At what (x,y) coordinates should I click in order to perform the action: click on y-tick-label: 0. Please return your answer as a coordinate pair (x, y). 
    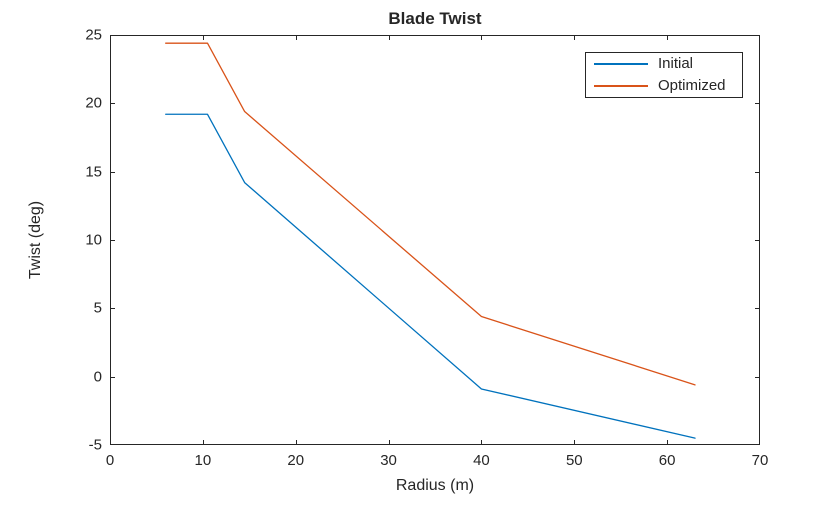
    Looking at the image, I should click on (97, 377).